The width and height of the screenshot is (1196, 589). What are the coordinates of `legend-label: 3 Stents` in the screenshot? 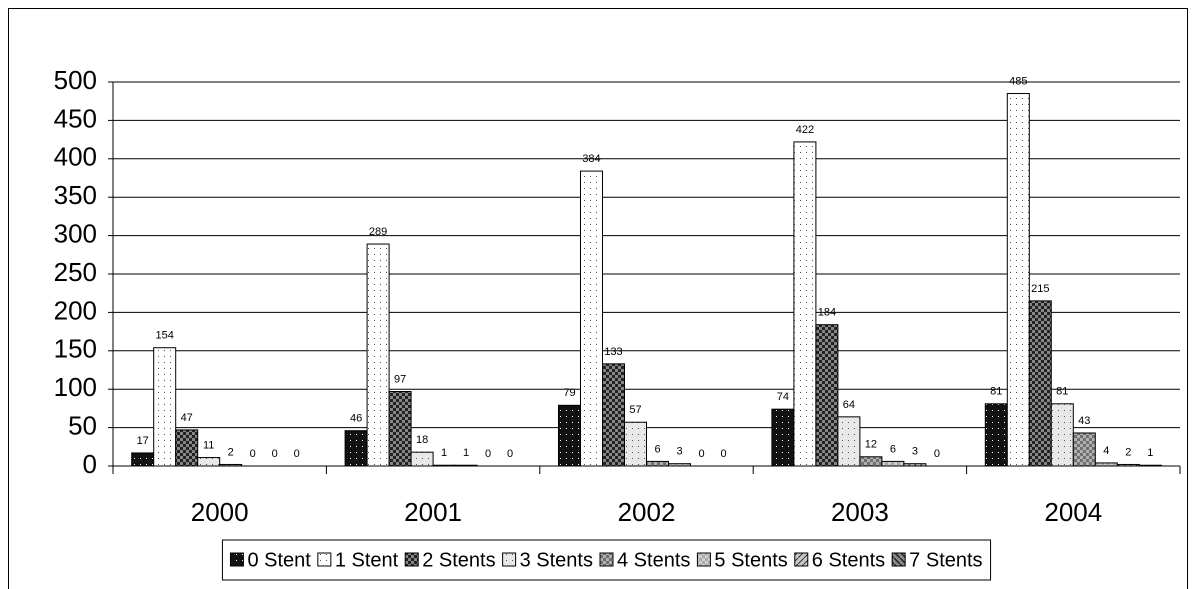 It's located at (556, 560).